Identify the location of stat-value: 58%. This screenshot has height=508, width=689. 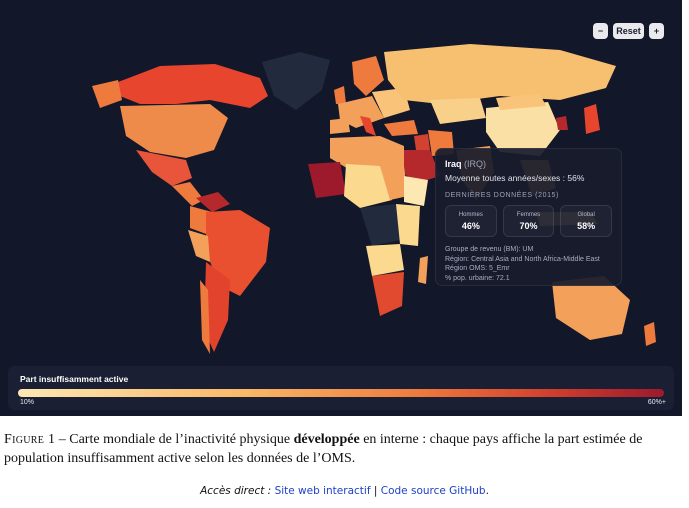
(586, 225).